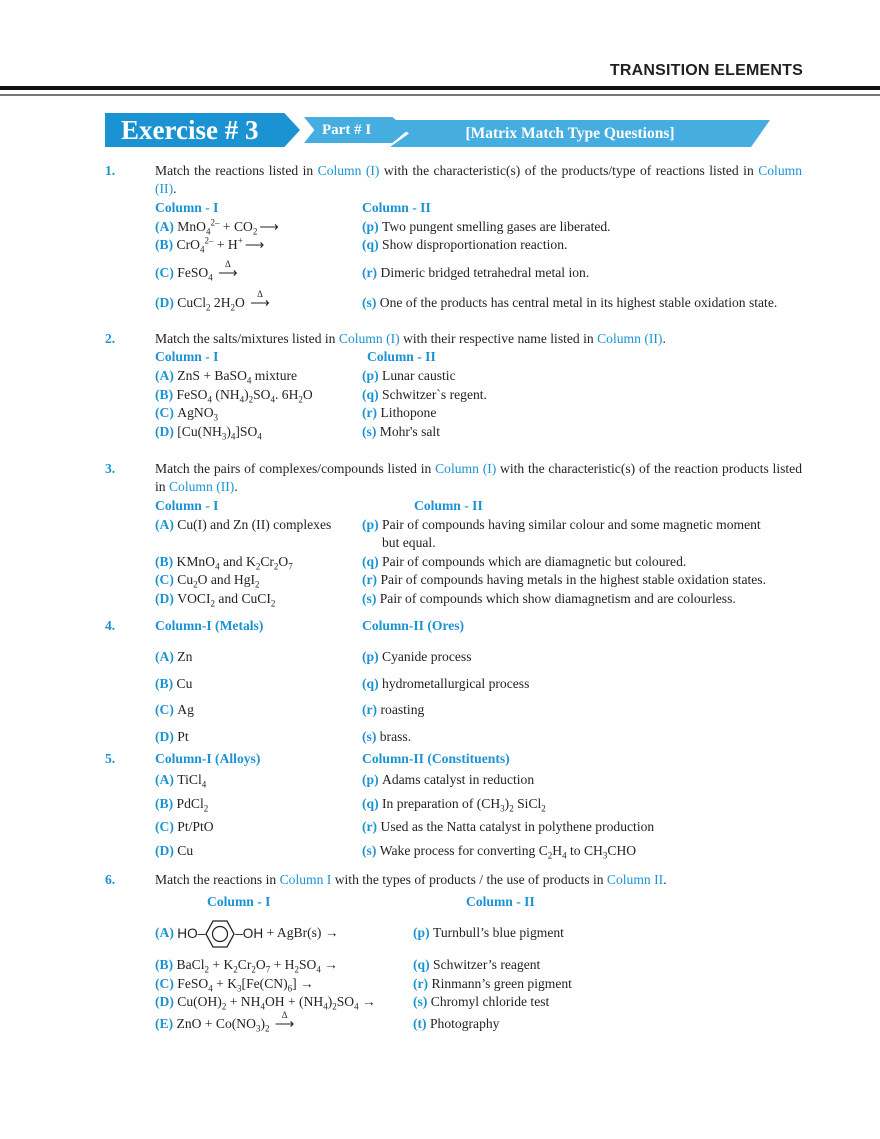  I want to click on text-run: ., so click(236, 487).